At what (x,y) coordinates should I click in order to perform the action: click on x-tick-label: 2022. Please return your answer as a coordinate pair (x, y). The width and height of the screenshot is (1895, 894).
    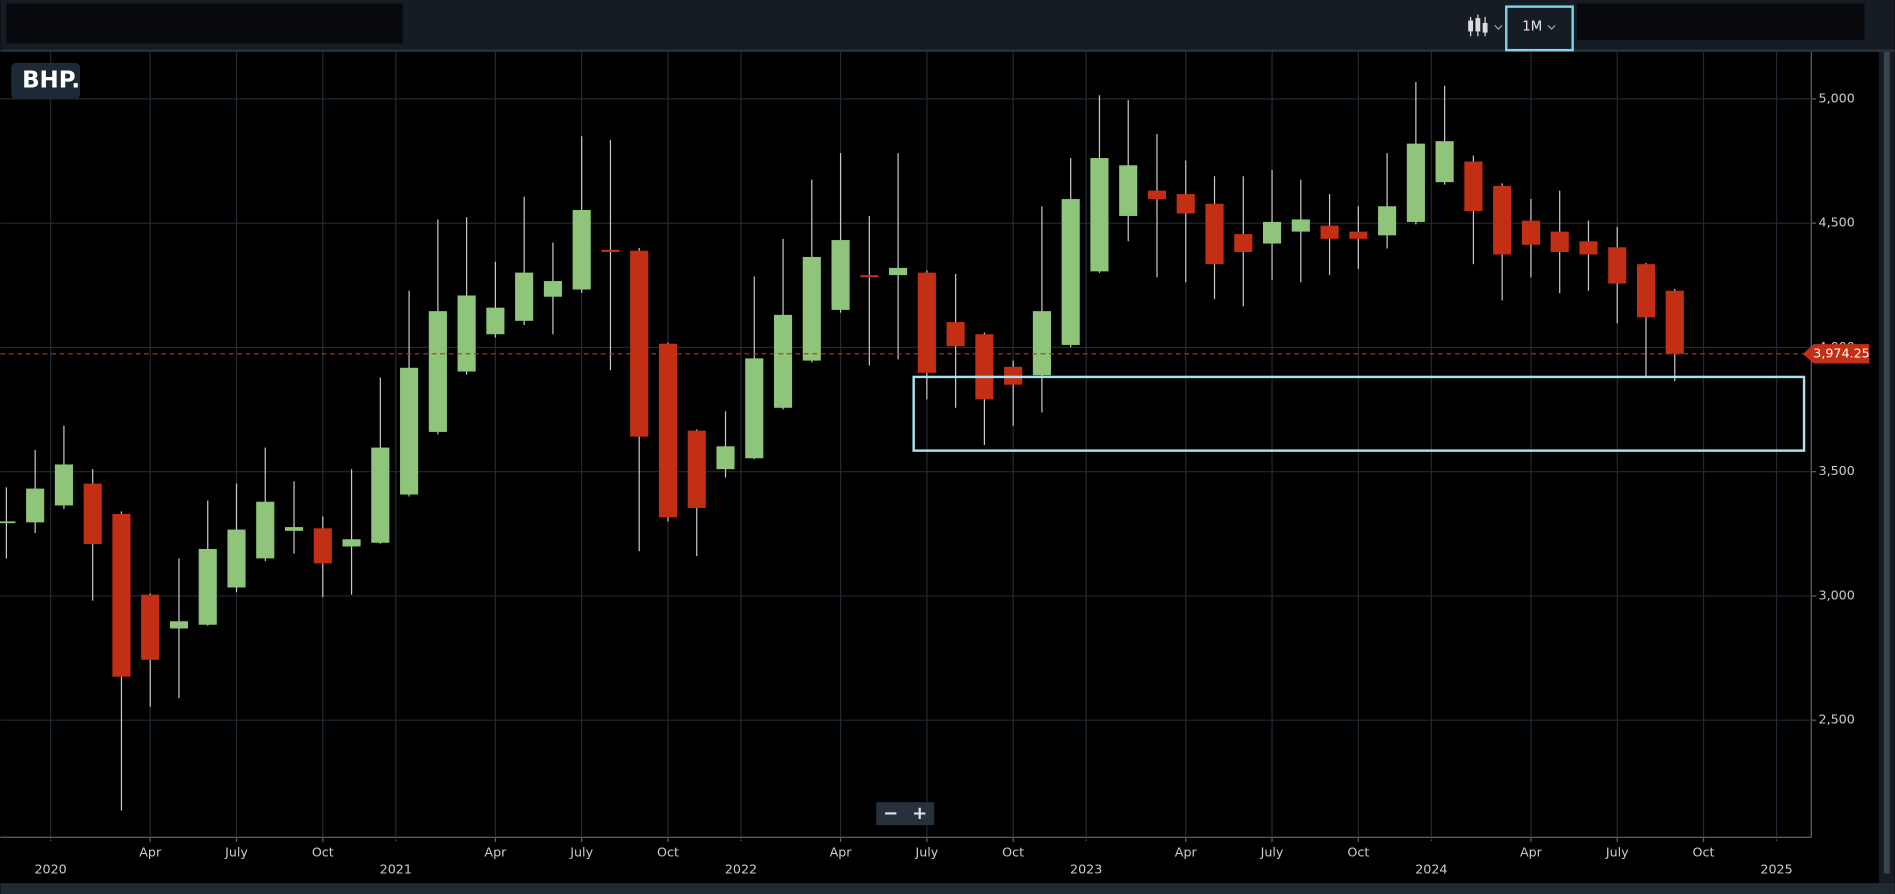
    Looking at the image, I should click on (741, 868).